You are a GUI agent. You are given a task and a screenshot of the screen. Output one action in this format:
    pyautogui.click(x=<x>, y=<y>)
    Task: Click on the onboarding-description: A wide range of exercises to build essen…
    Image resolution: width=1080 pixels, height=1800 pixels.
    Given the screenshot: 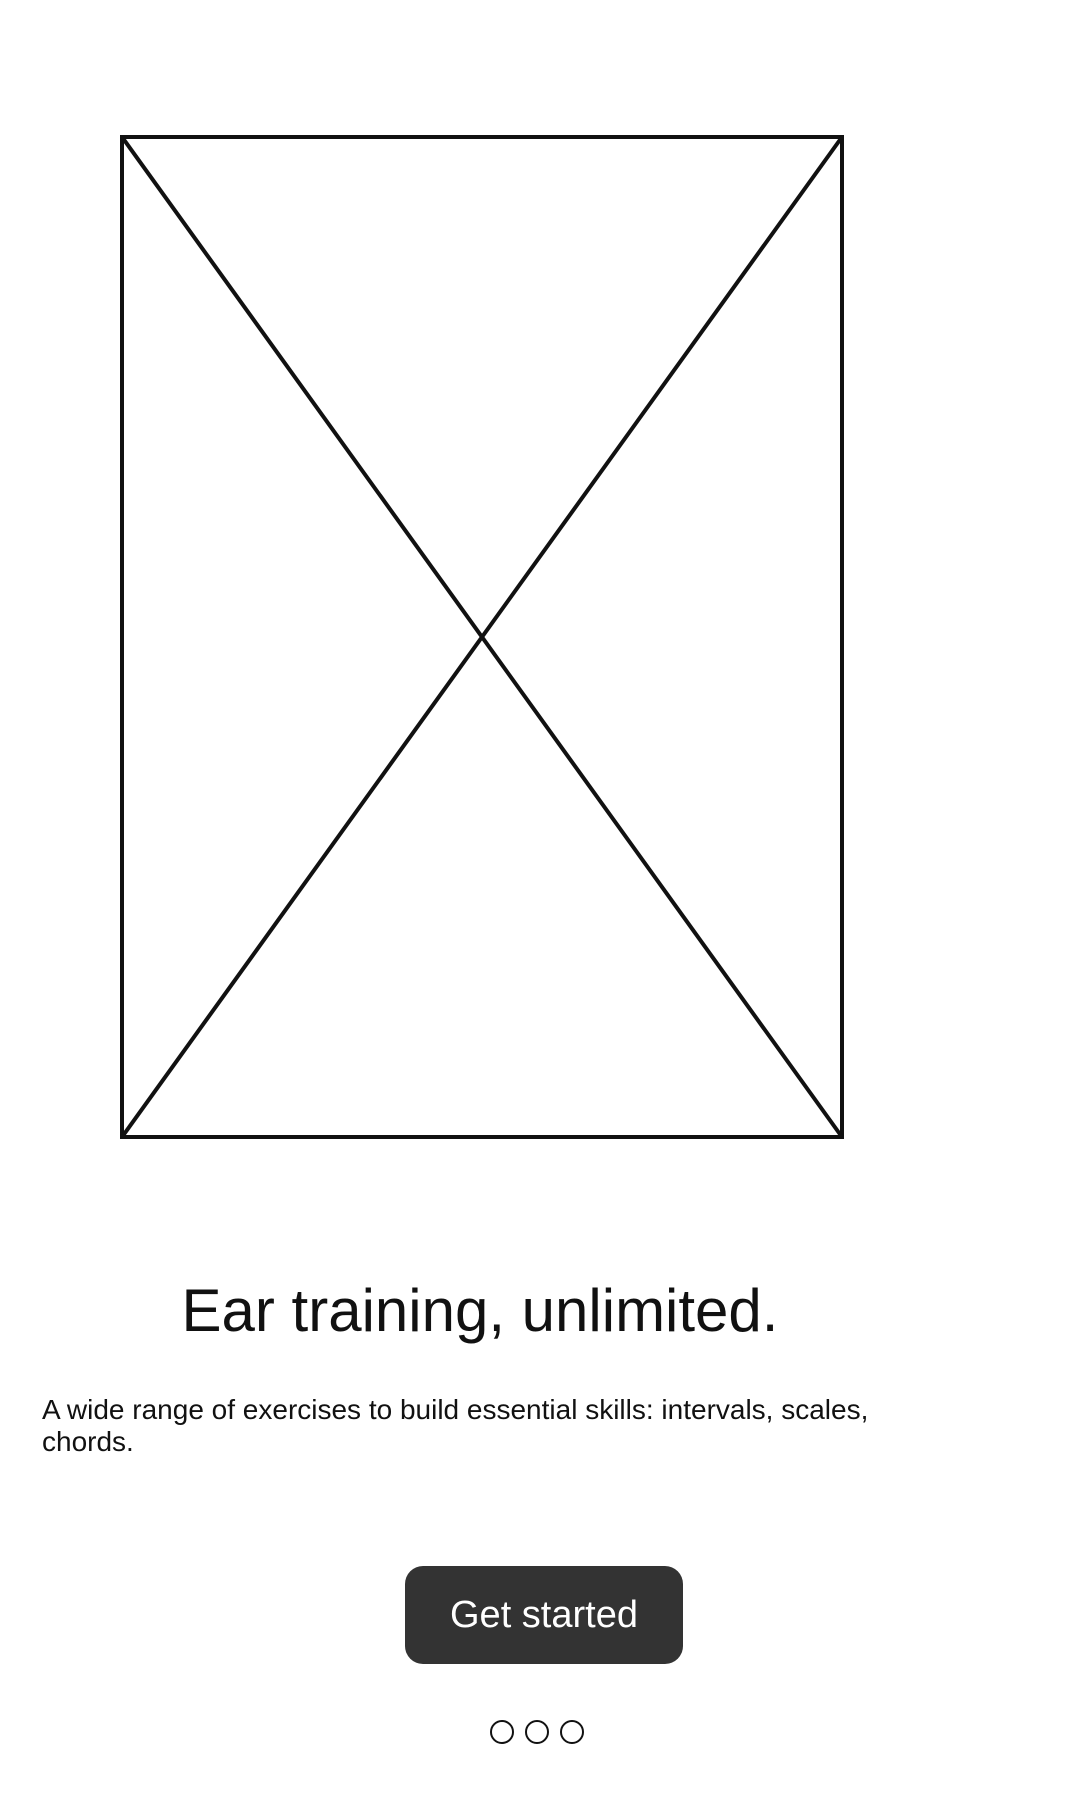 What is the action you would take?
    pyautogui.click(x=455, y=1425)
    